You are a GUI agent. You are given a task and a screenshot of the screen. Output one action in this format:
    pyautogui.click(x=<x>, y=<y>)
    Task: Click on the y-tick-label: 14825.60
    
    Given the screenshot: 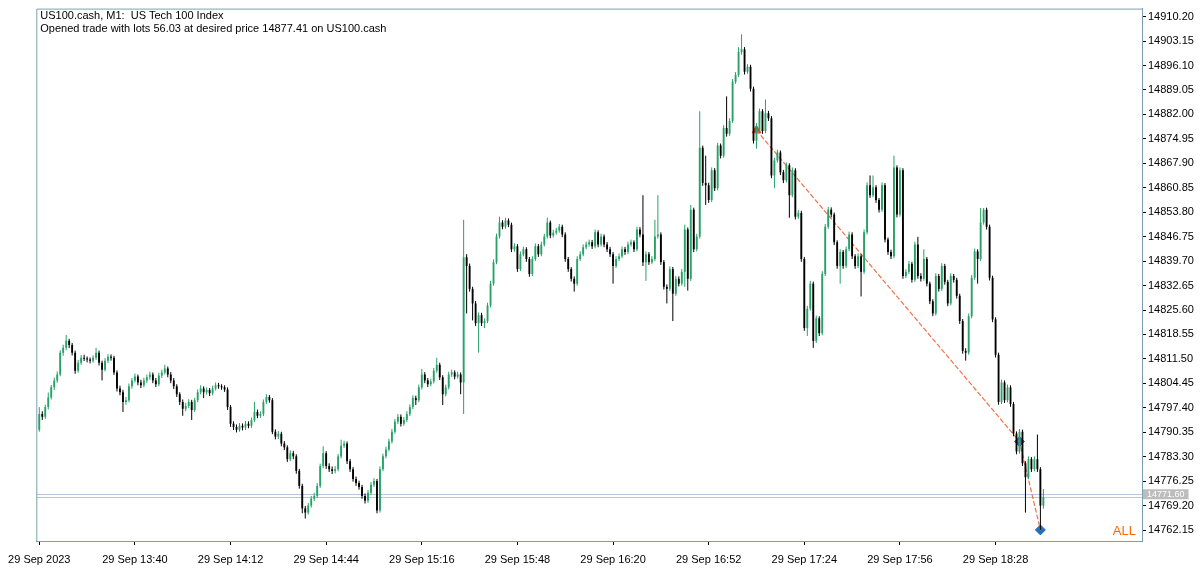 What is the action you would take?
    pyautogui.click(x=1171, y=309)
    